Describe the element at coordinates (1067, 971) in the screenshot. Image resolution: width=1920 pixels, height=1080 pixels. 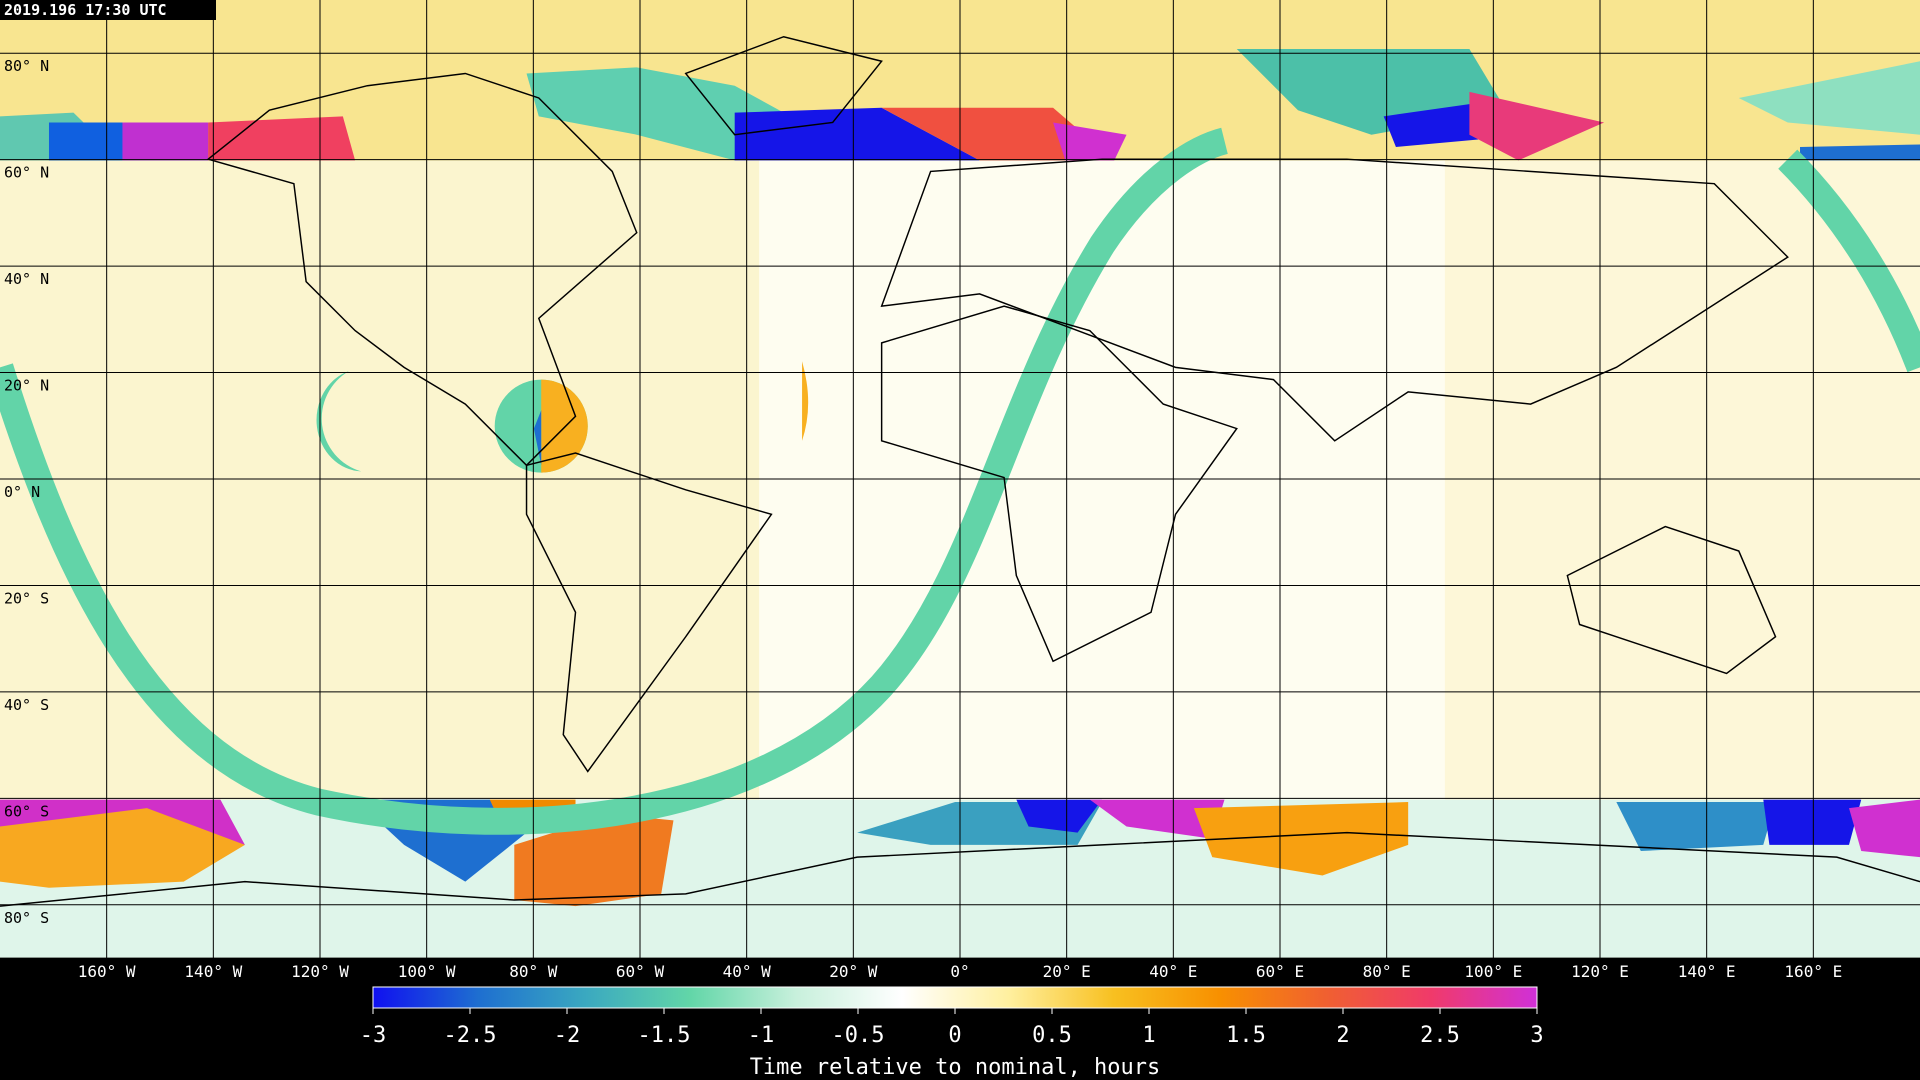
I see `lon-label: 20° E` at that location.